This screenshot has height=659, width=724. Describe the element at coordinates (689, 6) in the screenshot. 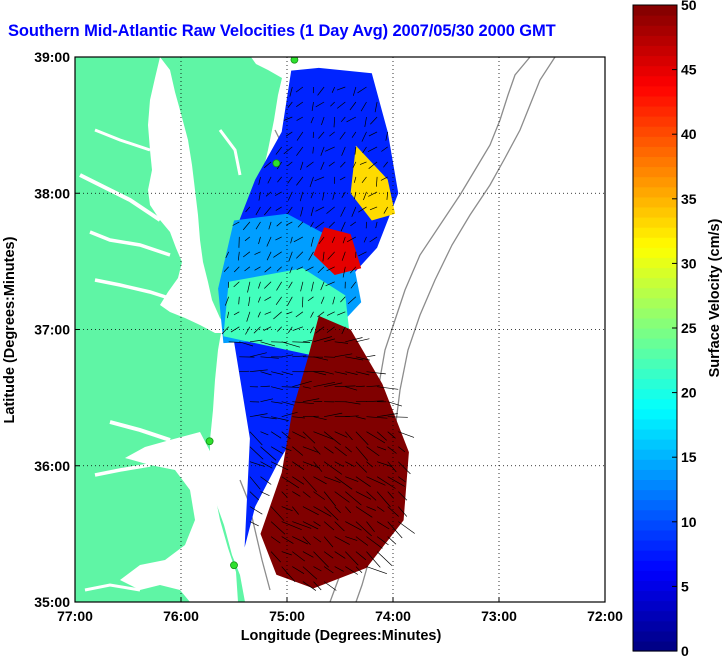

I see `colorbar-tick-label: 50` at that location.